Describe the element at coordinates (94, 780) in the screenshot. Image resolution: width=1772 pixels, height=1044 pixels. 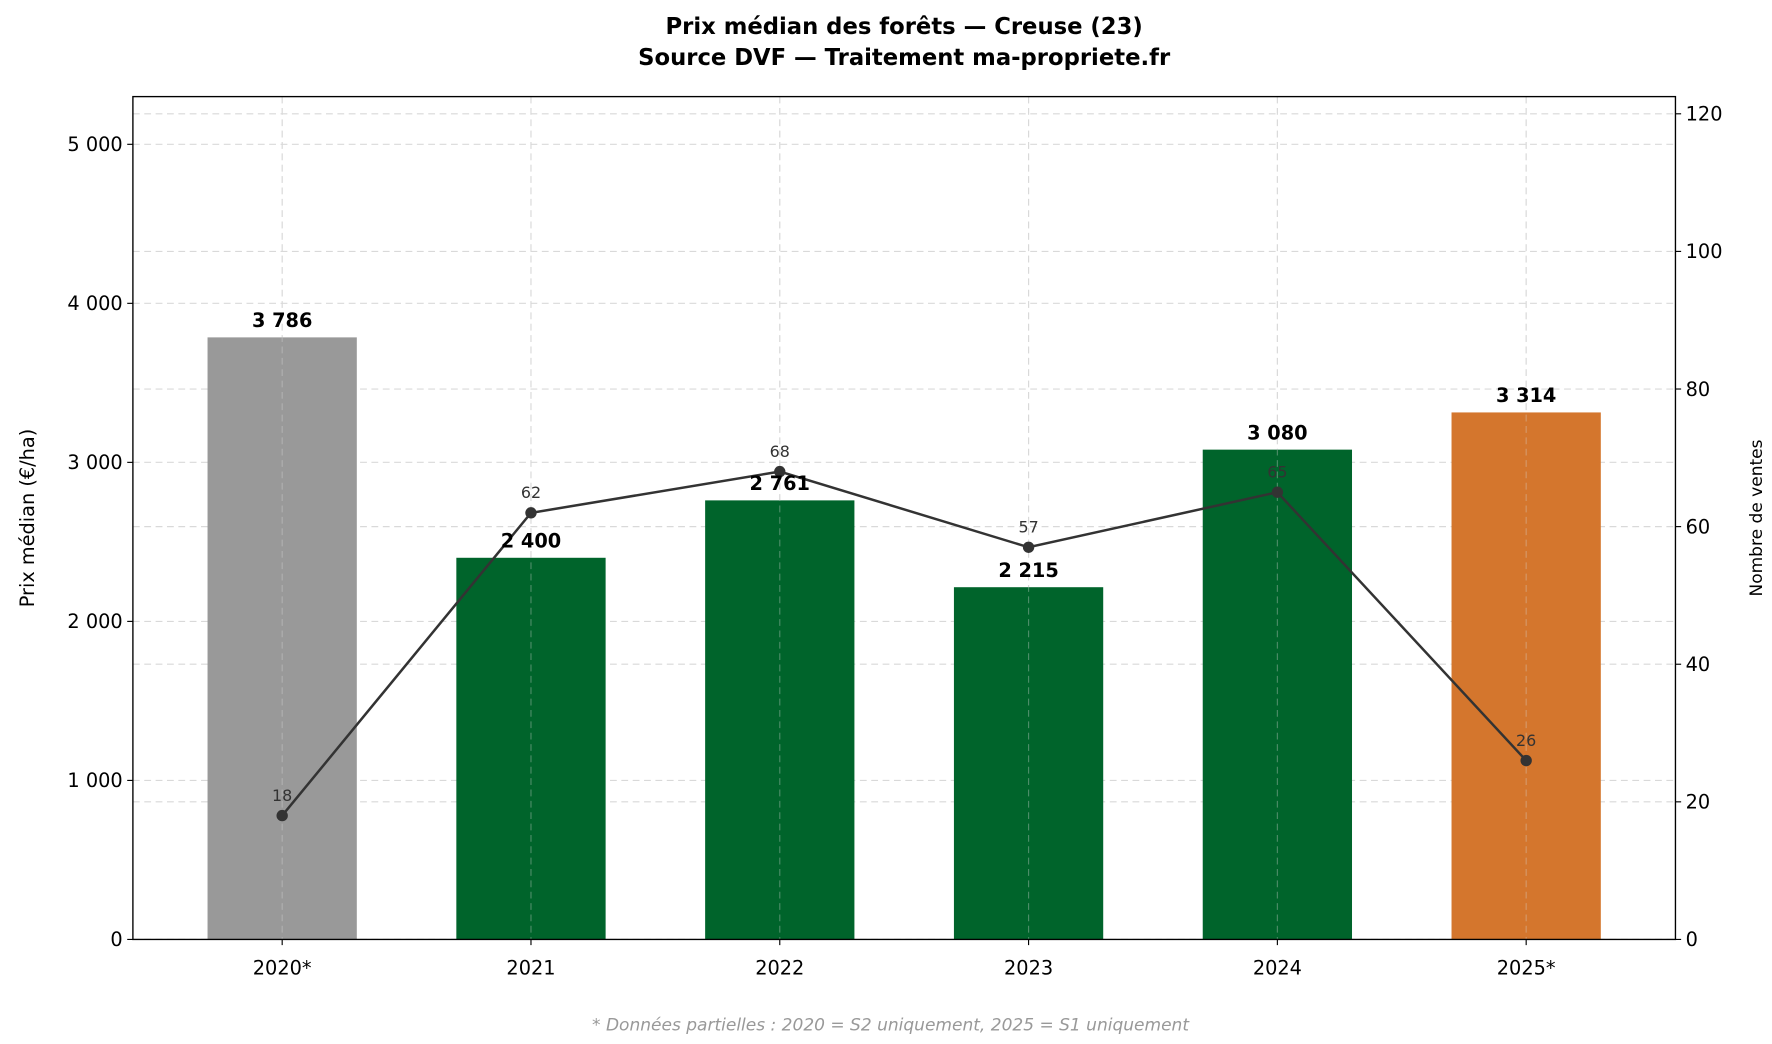
I see `y-tick-label: 1 000` at that location.